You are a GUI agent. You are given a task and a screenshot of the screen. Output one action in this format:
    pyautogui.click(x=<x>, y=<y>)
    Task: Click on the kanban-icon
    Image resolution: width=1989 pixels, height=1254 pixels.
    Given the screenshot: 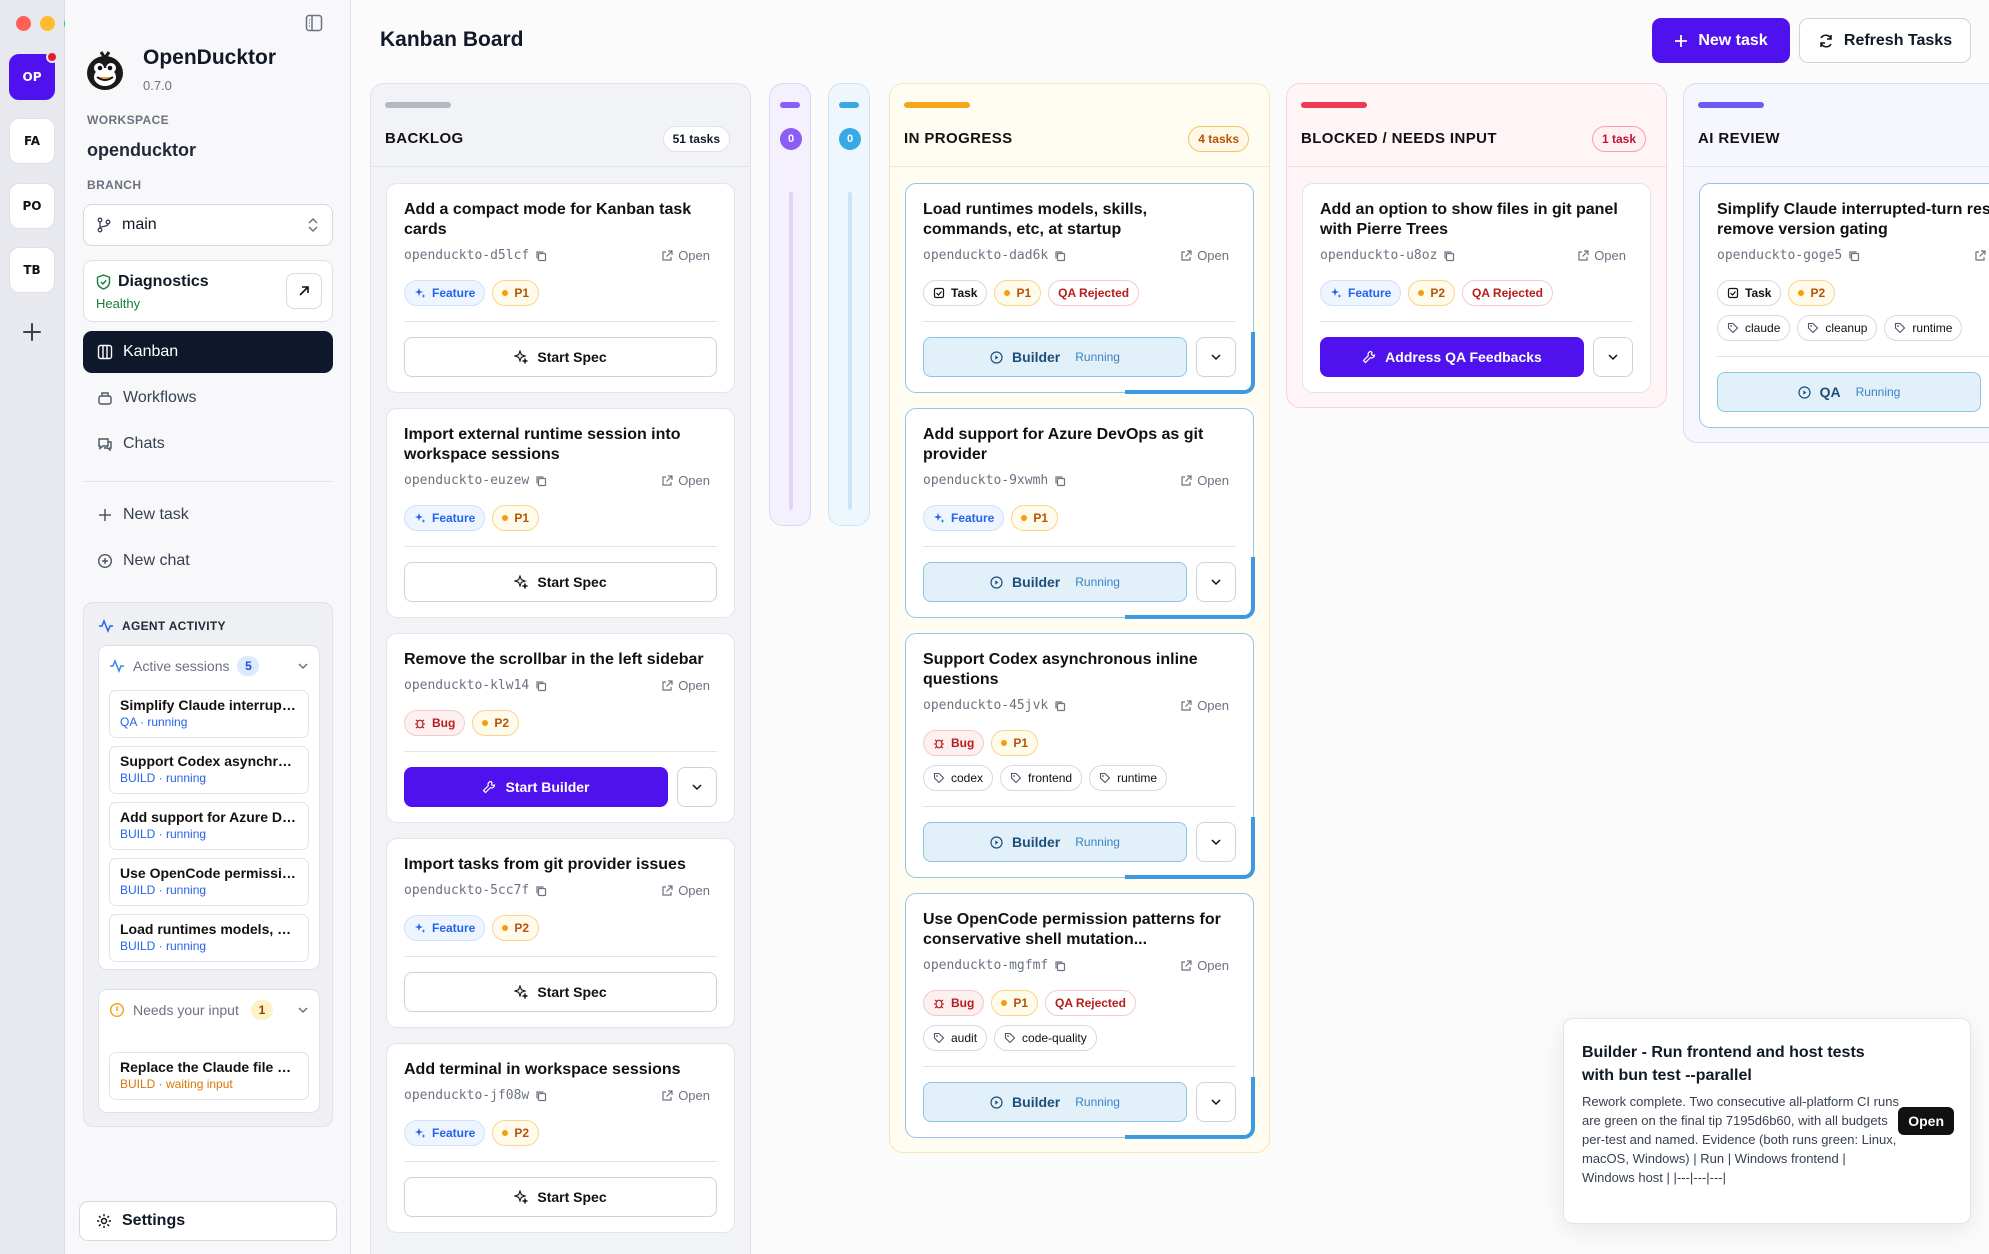 What is the action you would take?
    pyautogui.click(x=105, y=352)
    